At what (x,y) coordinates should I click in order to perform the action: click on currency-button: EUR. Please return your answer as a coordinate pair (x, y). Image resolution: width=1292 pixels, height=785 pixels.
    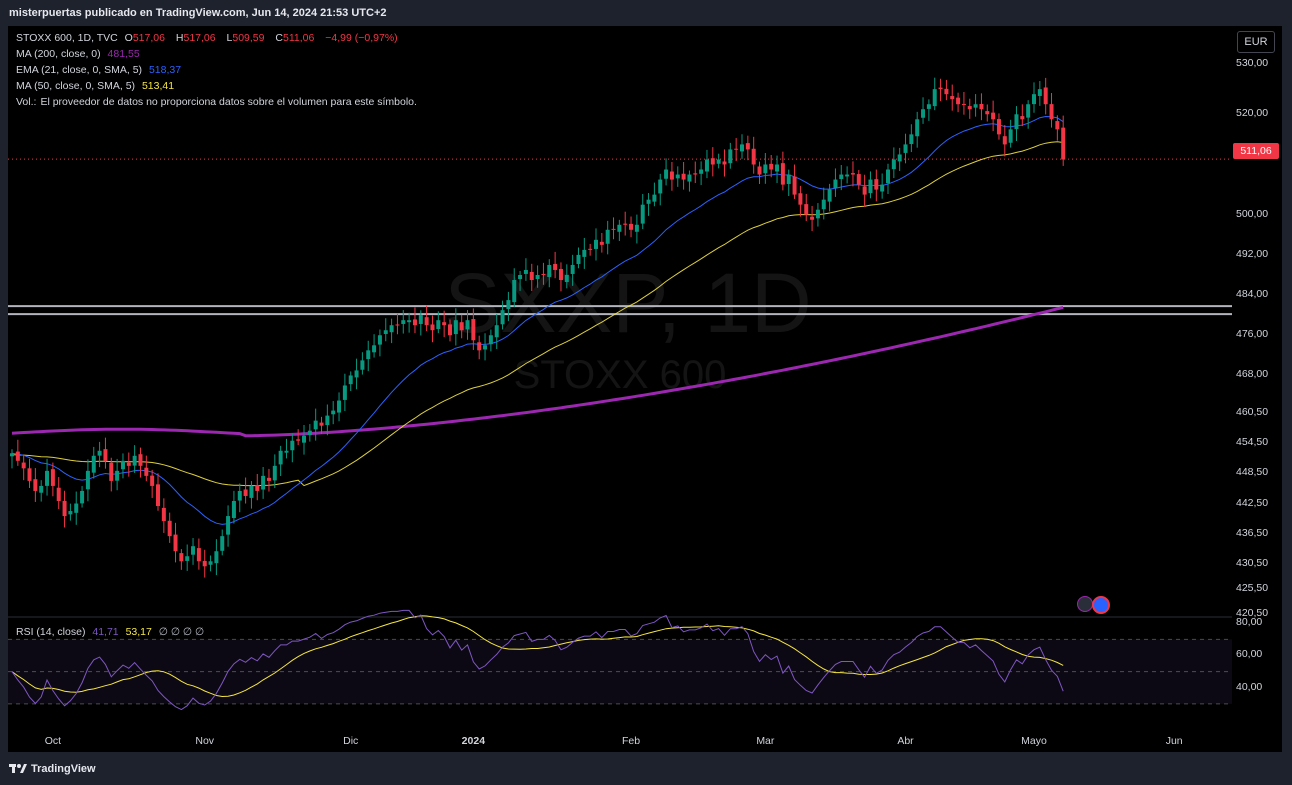
    Looking at the image, I should click on (1256, 42).